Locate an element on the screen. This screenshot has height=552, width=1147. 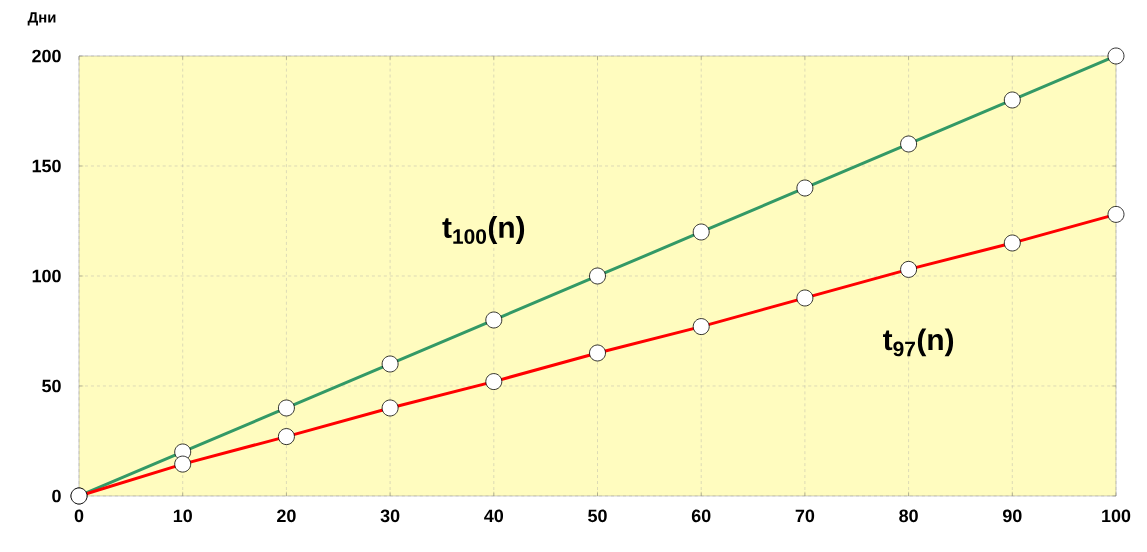
x-tick-label: 10 is located at coordinates (182, 516).